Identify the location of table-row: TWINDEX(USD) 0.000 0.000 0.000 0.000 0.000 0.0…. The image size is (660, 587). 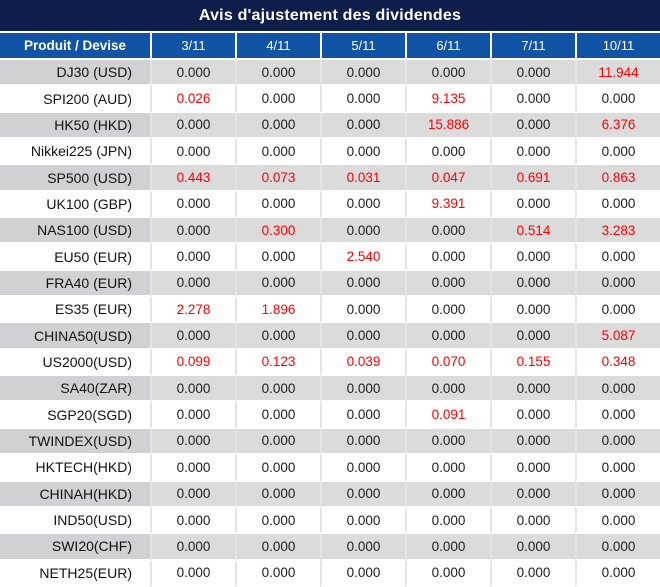
(330, 442).